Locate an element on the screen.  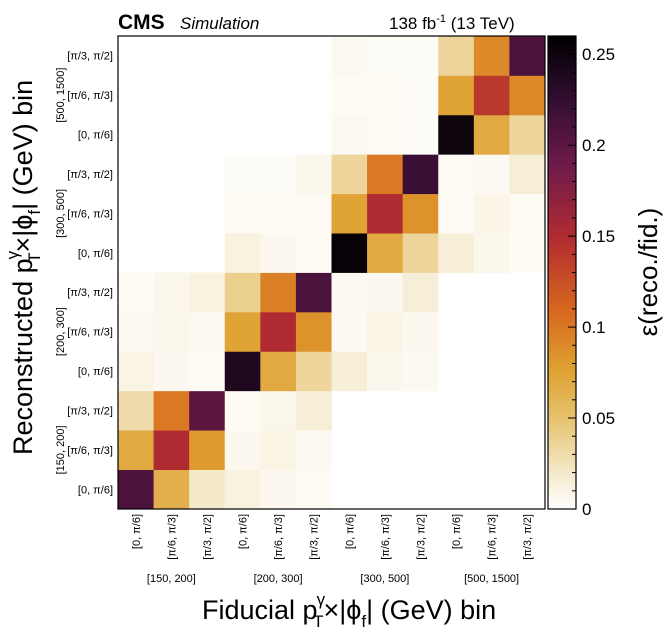
y-title-sub2: f is located at coordinates (34, 212).